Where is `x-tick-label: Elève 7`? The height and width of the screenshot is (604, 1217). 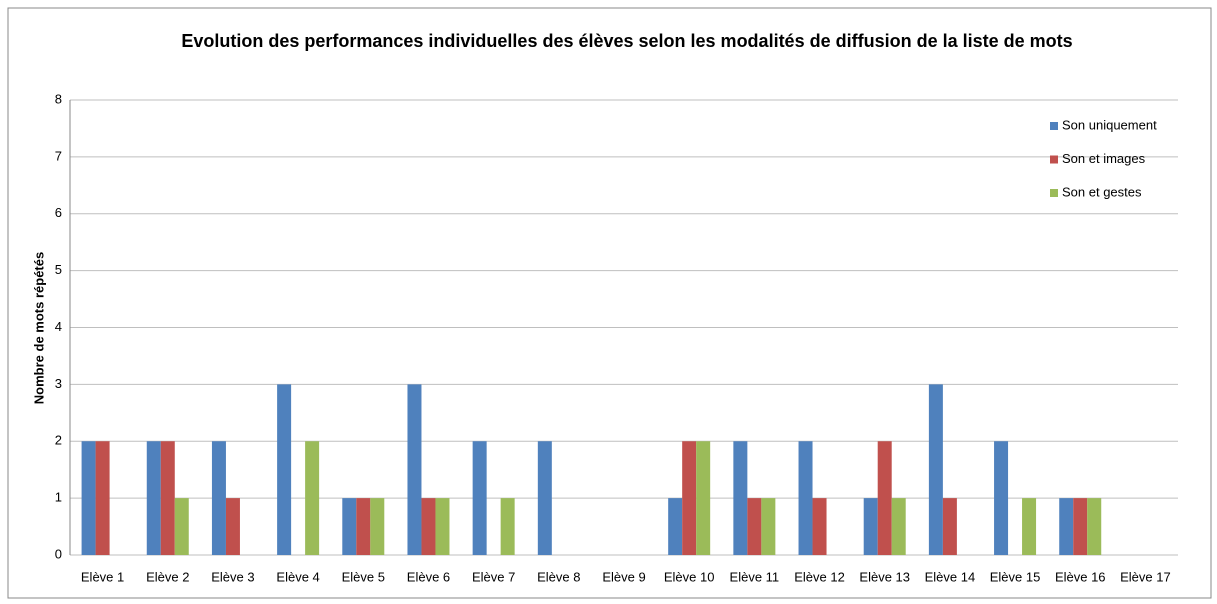
x-tick-label: Elève 7 is located at coordinates (493, 576).